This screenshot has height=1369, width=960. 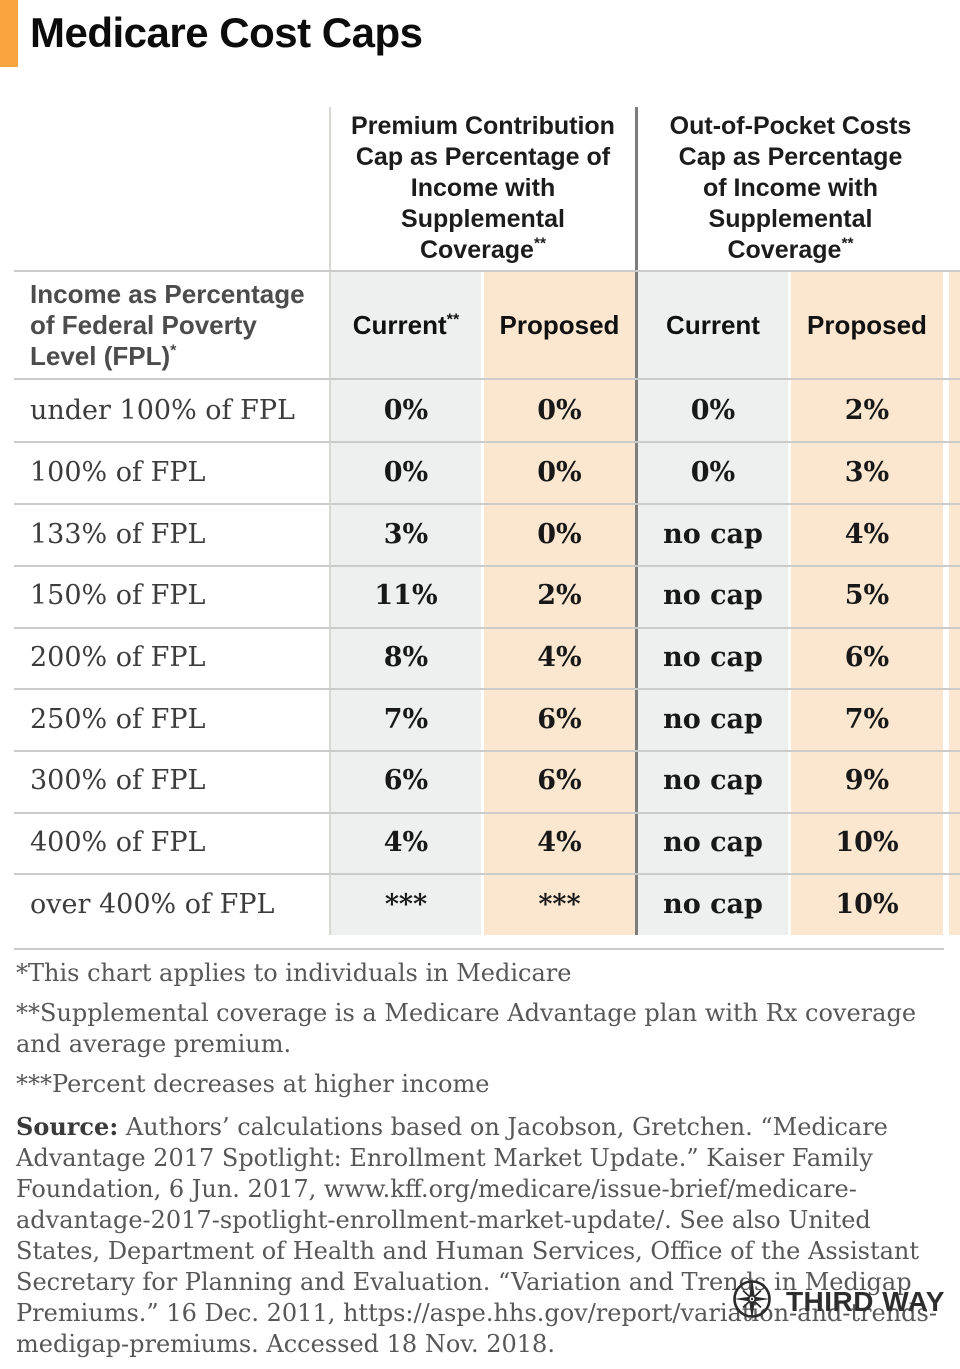 I want to click on cell-premium-proposed: ***, so click(x=559, y=904).